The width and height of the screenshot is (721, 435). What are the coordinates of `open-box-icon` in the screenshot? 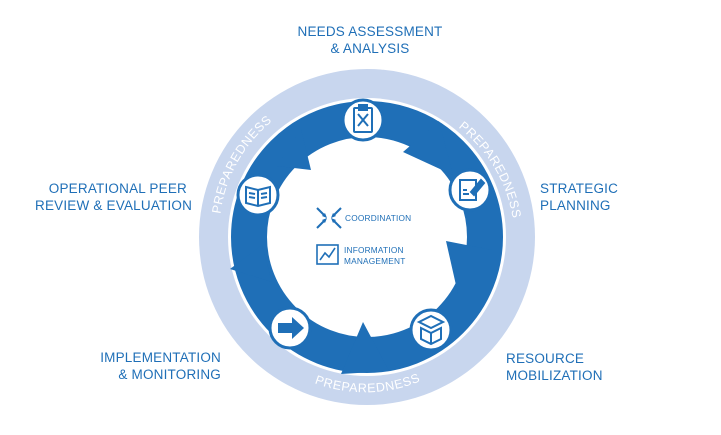 It's located at (431, 330).